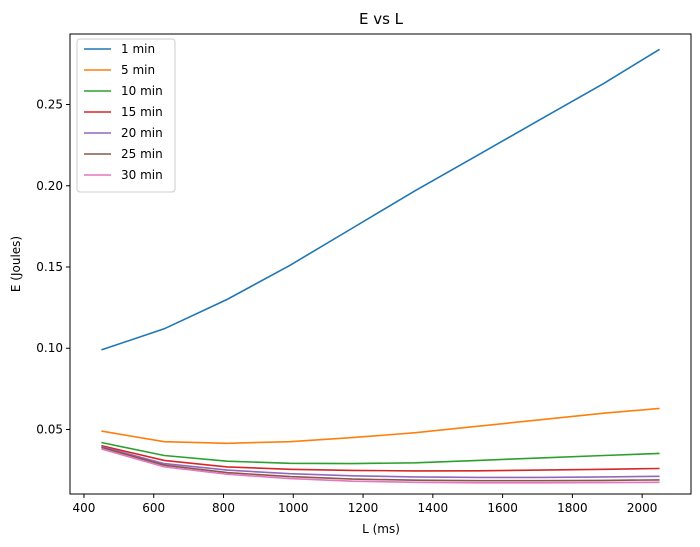 The image size is (700, 547). Describe the element at coordinates (142, 112) in the screenshot. I see `legend-label: 15 min` at that location.